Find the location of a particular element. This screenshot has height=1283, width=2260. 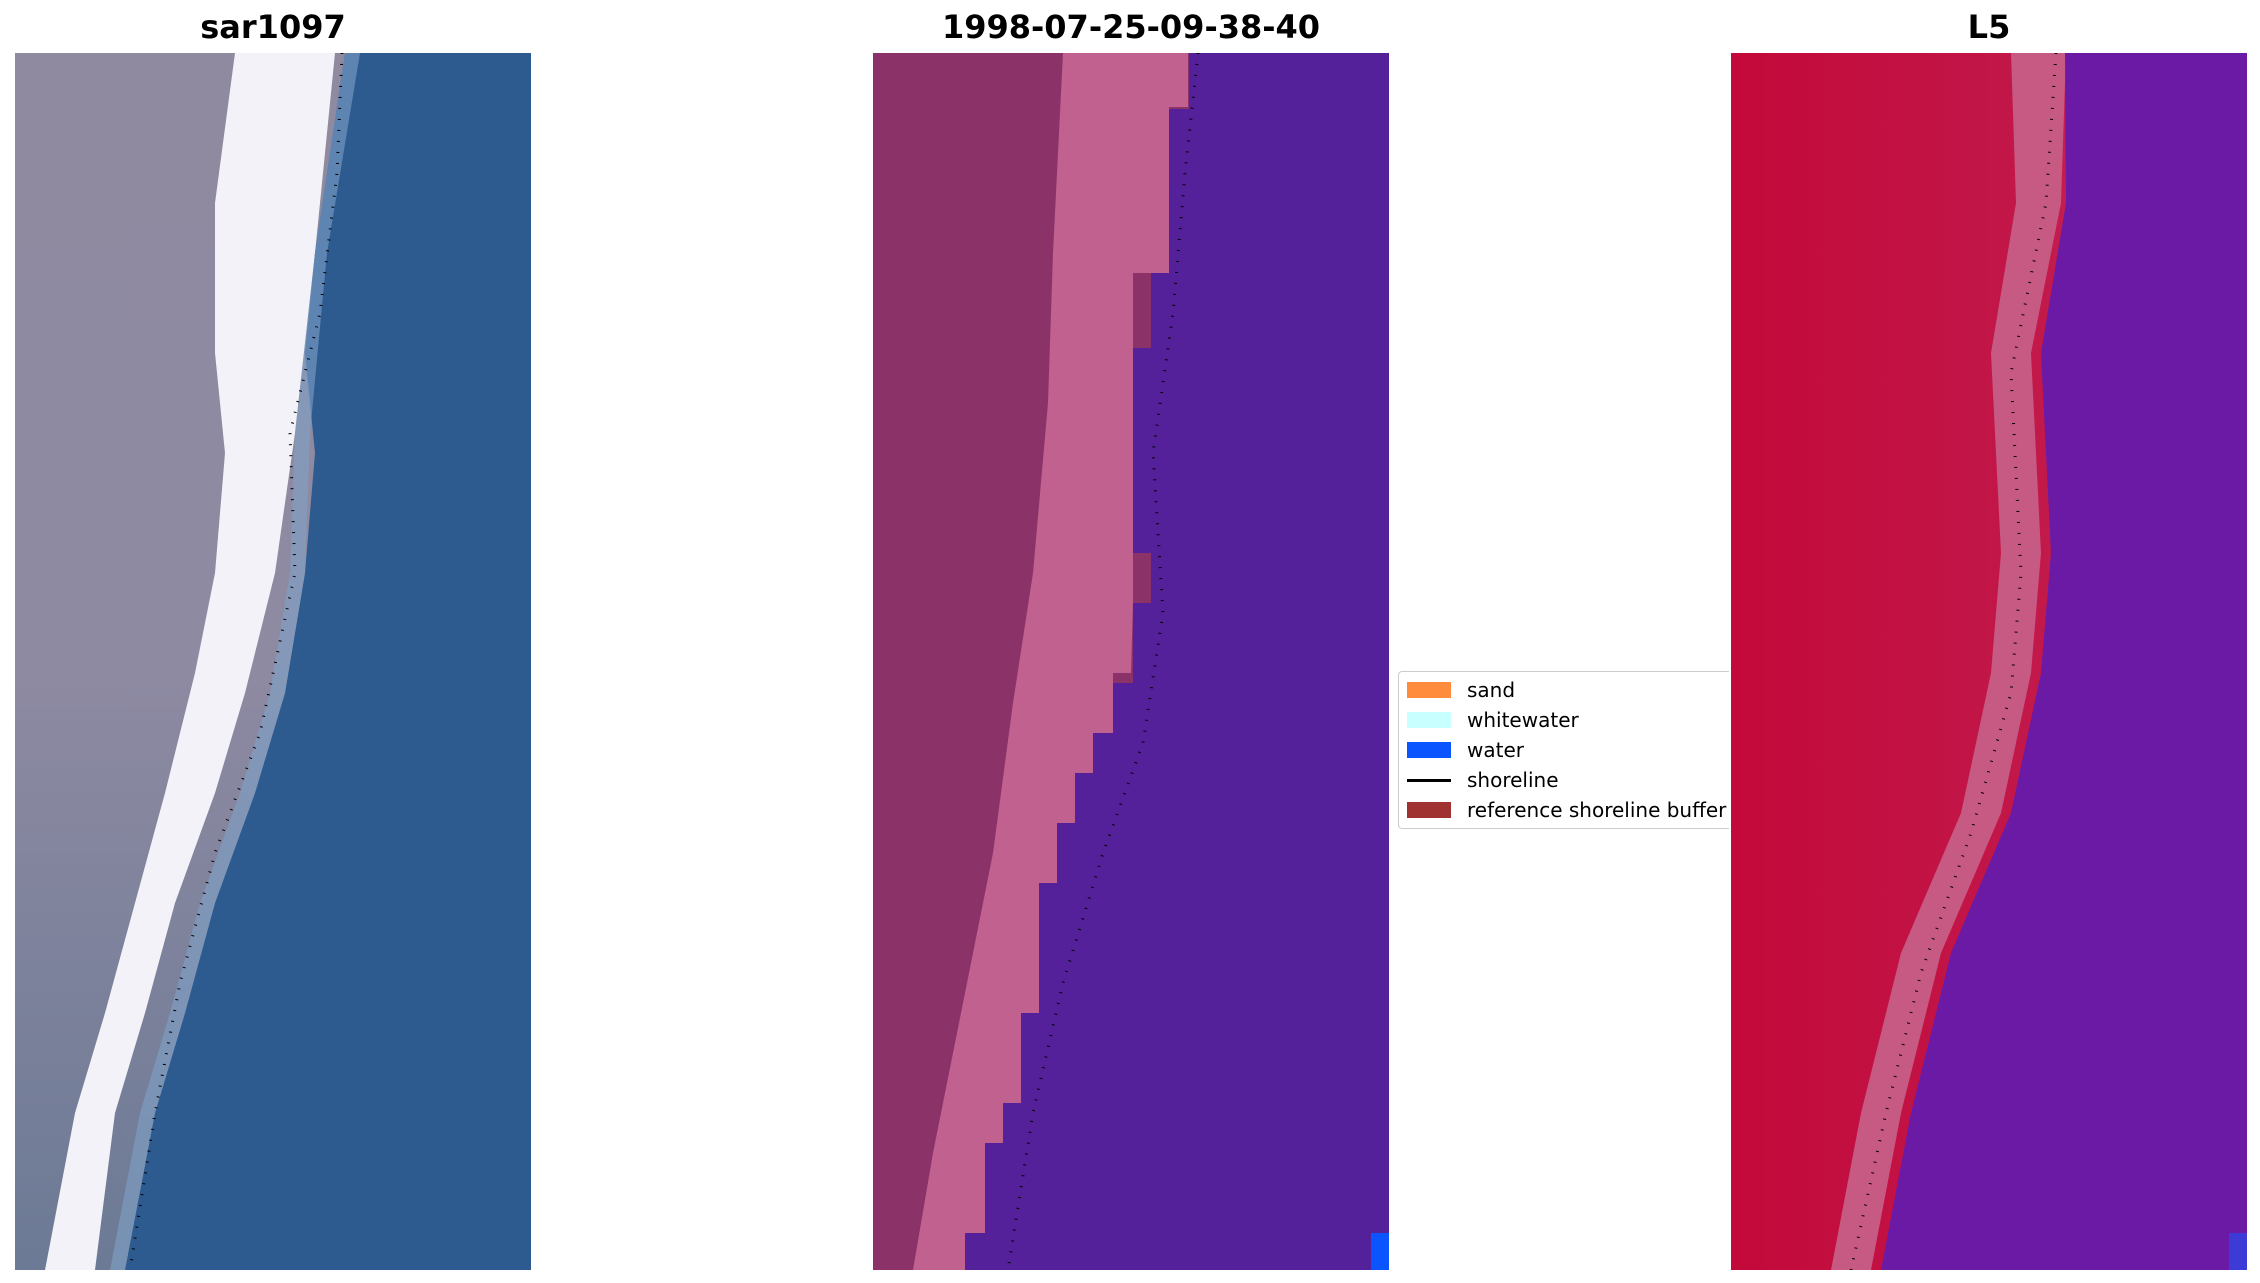

panel-title-index: L5 is located at coordinates (1989, 27).